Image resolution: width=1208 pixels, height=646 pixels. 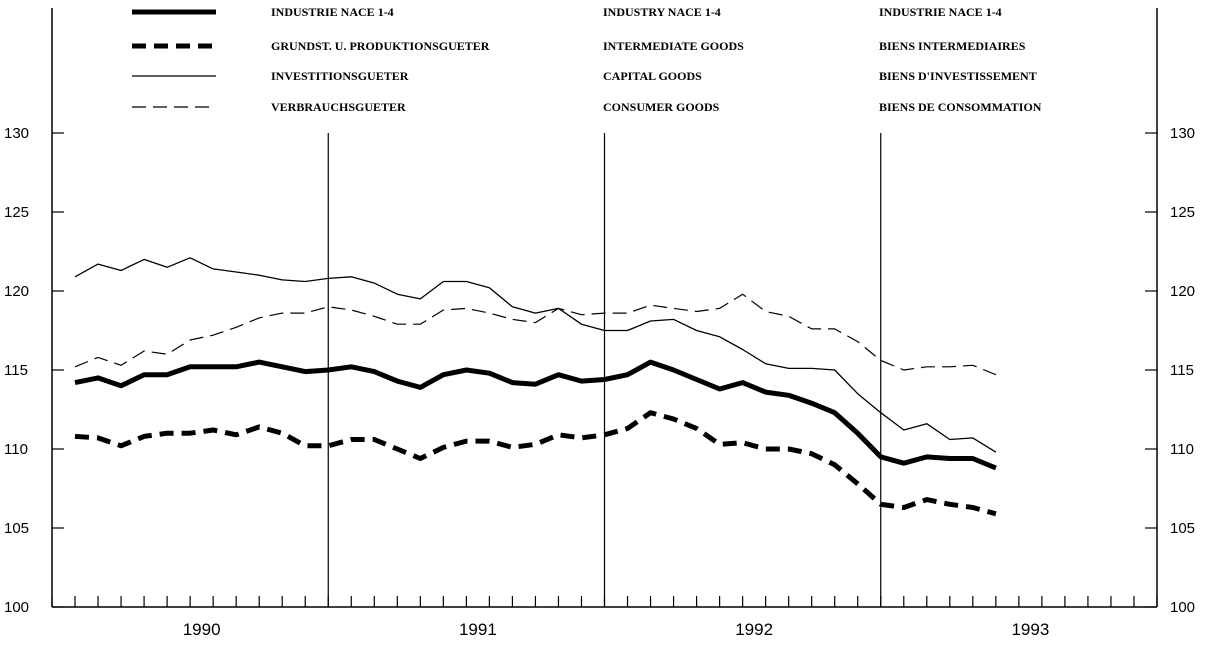 What do you see at coordinates (16, 449) in the screenshot?
I see `y-tick-label-left-110: 110` at bounding box center [16, 449].